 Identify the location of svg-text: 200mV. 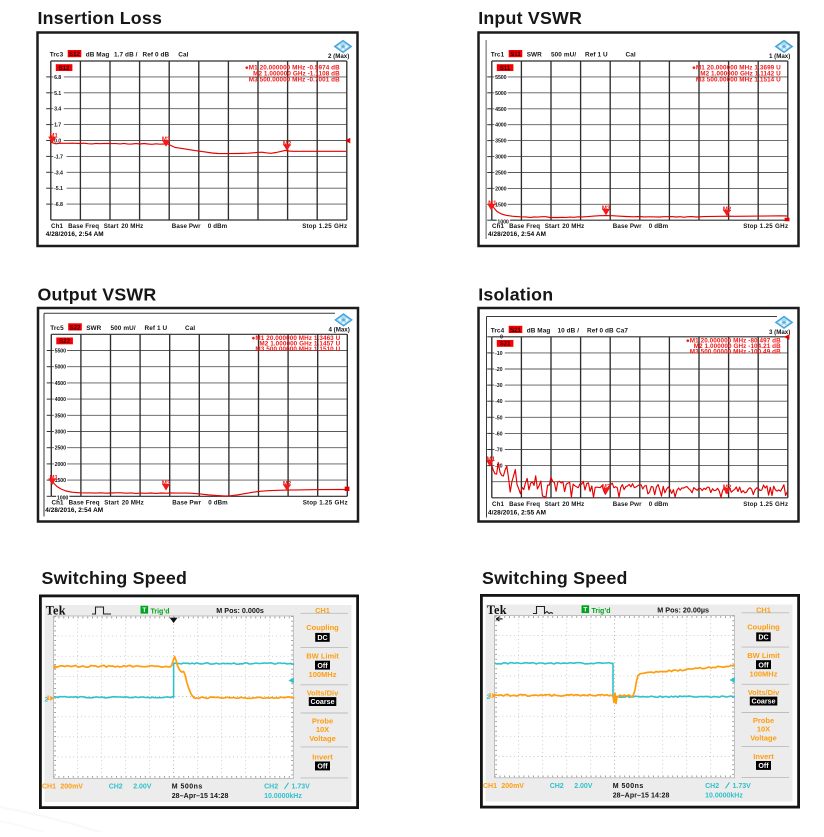
(512, 786).